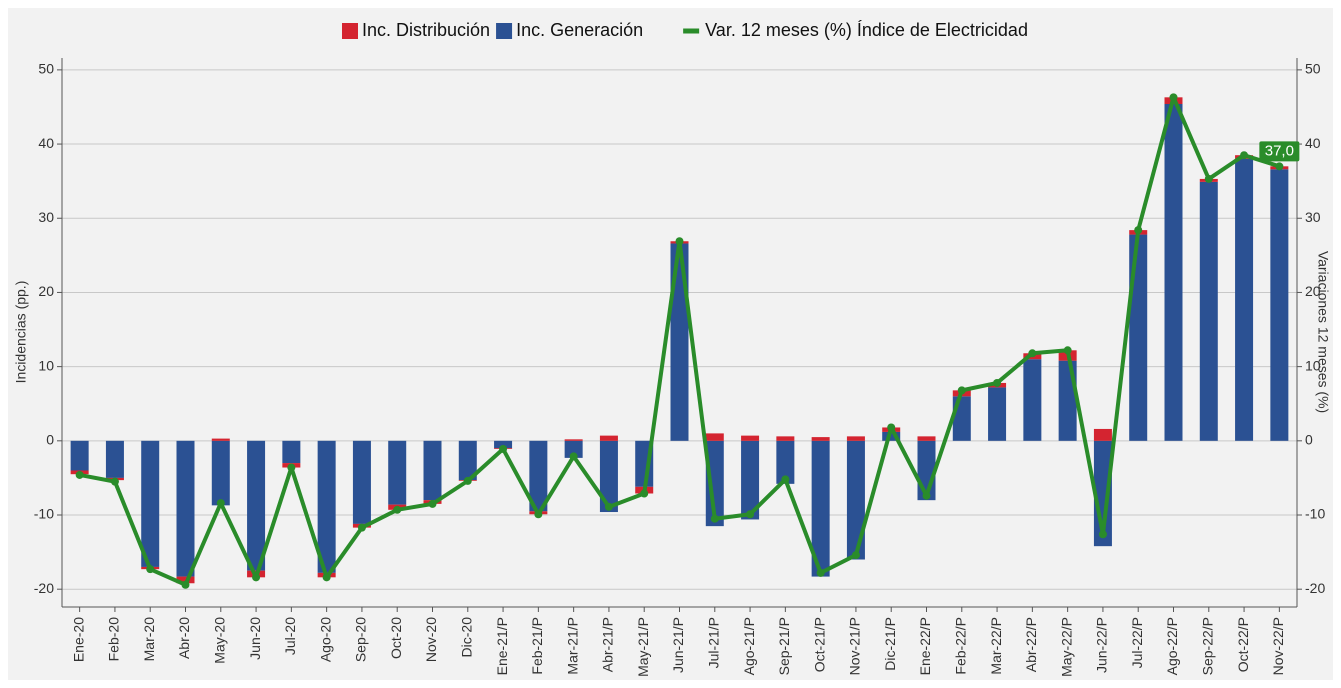 The width and height of the screenshot is (1341, 688). What do you see at coordinates (1278, 646) in the screenshot?
I see `x-tick-label: Nov-22/P` at bounding box center [1278, 646].